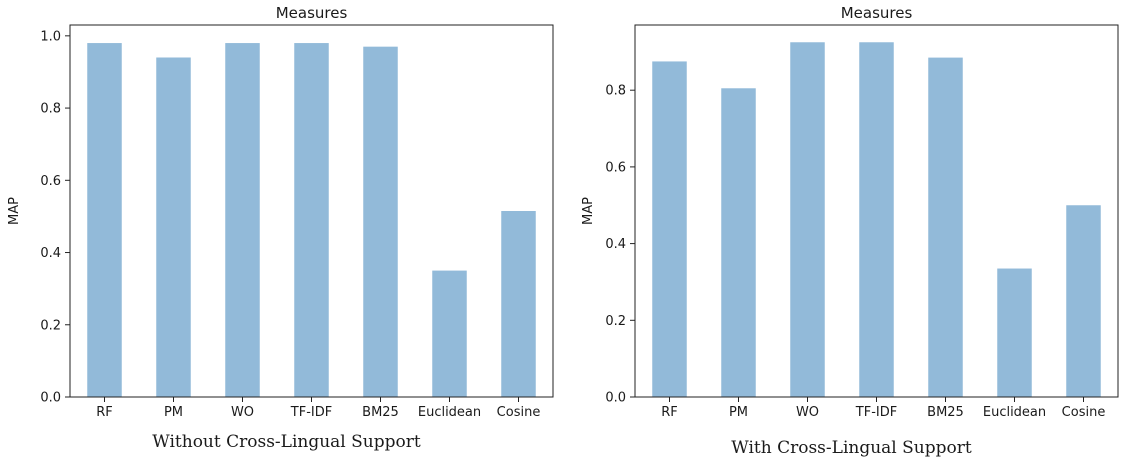 This screenshot has width=1128, height=458. What do you see at coordinates (851, 448) in the screenshot?
I see `chart-caption: With Cross-Lingual Support` at bounding box center [851, 448].